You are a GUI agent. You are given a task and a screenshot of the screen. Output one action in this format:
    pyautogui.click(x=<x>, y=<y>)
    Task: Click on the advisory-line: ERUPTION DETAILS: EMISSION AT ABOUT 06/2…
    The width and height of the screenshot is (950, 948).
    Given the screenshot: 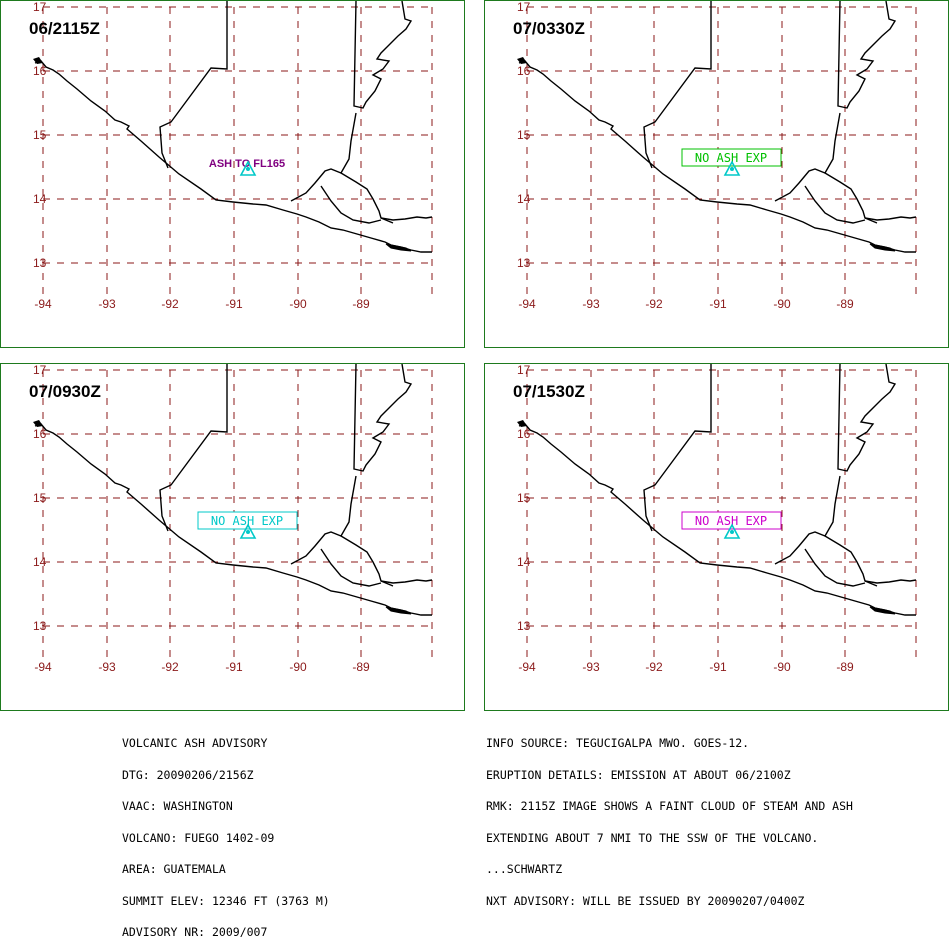 What is the action you would take?
    pyautogui.click(x=638, y=774)
    